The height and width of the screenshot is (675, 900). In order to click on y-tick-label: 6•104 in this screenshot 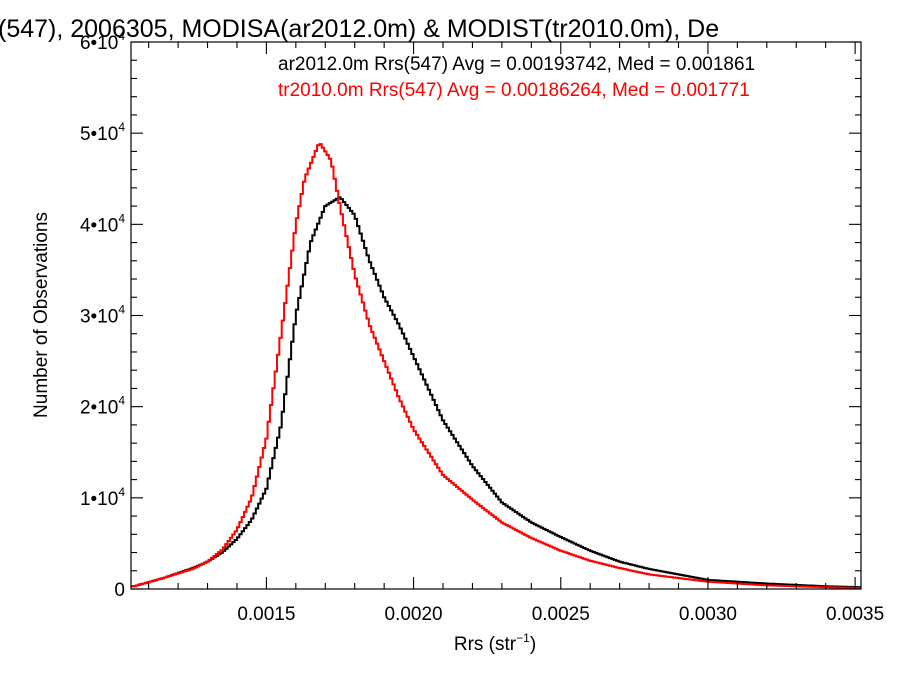, I will do `click(102, 41)`.